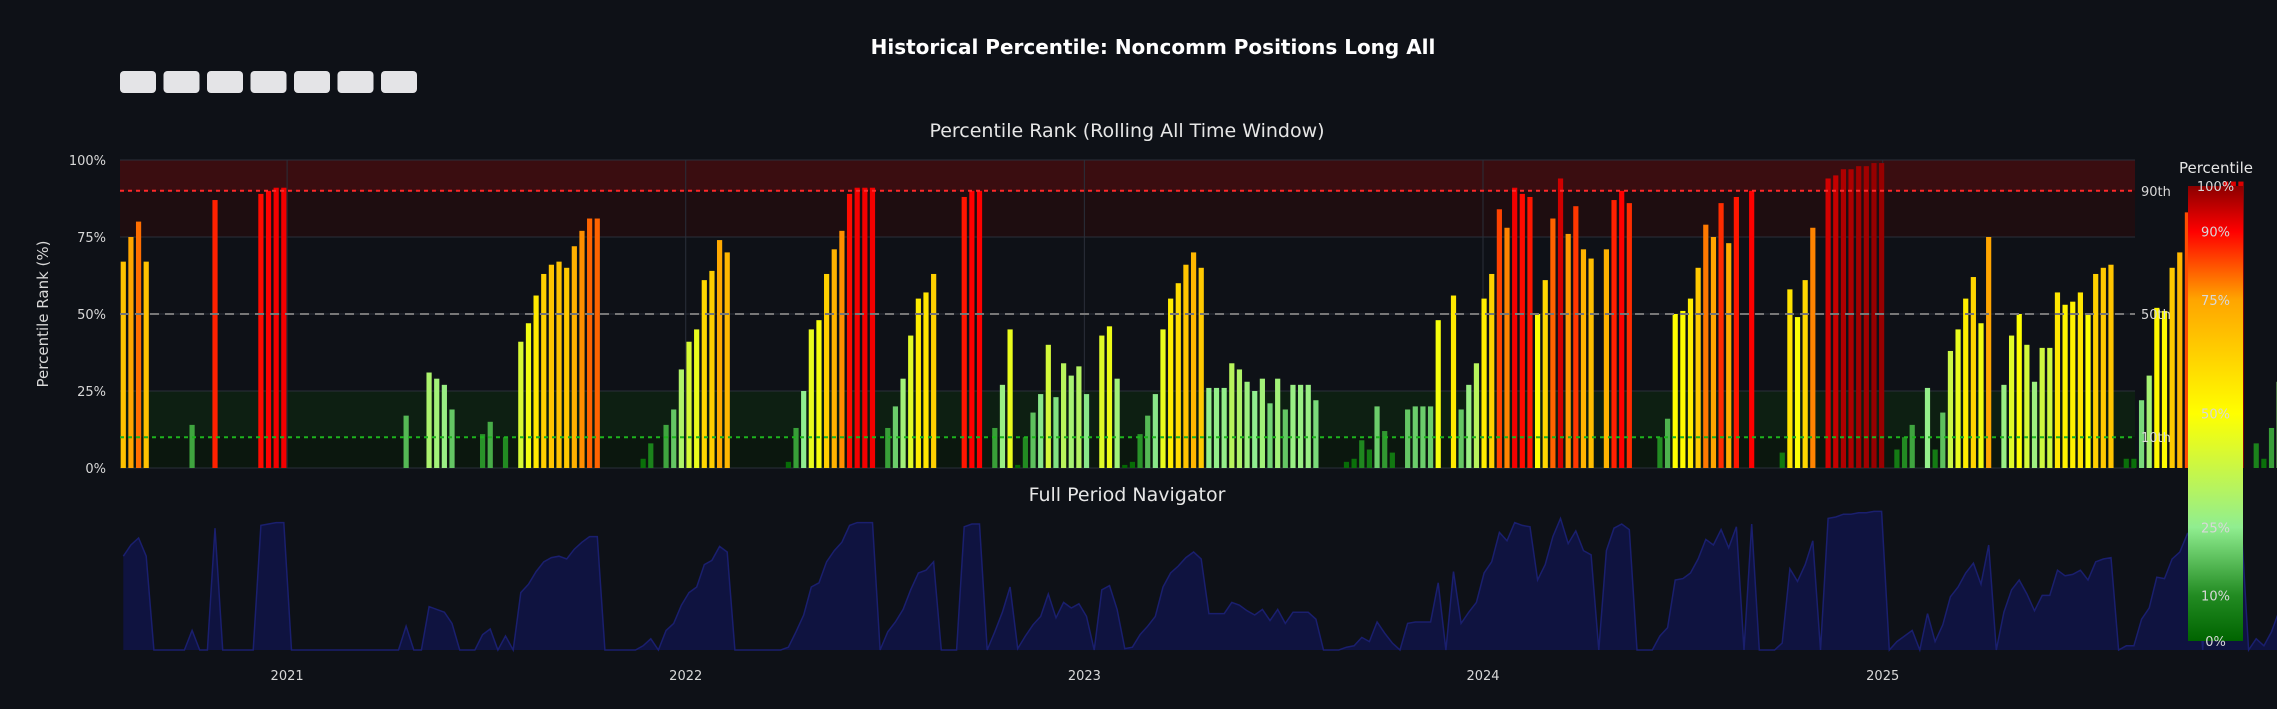 The image size is (2277, 709). I want to click on y-tick-label: 100%, so click(87, 161).